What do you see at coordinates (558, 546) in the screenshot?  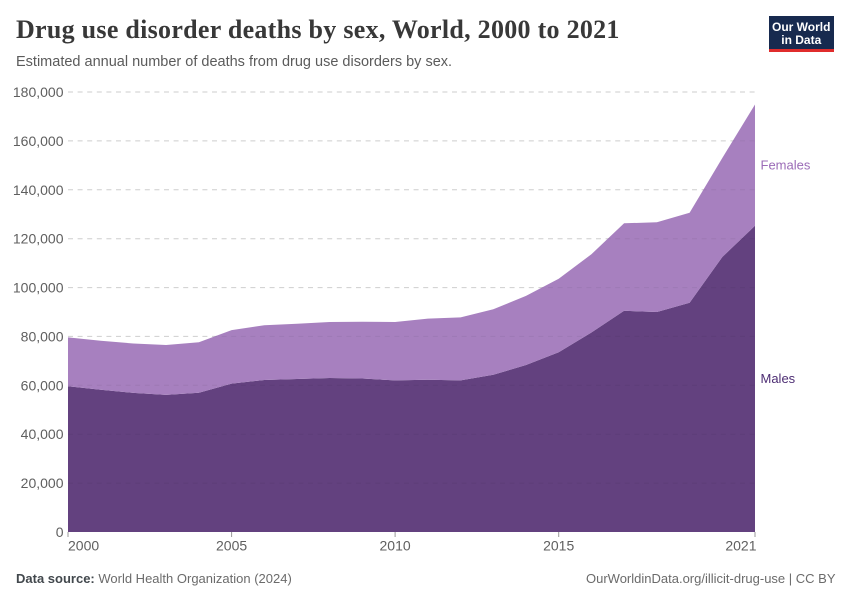 I see `svg-text: 2015` at bounding box center [558, 546].